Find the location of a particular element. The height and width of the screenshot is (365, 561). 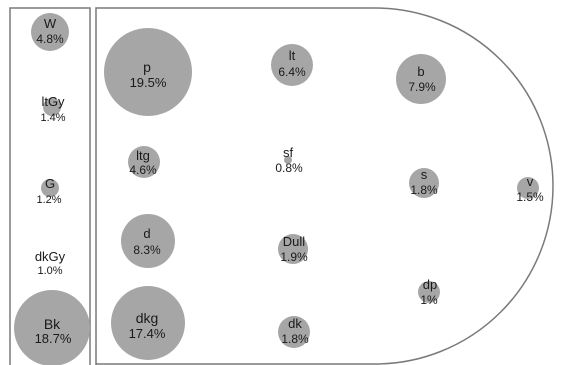

code-v: v is located at coordinates (530, 181).